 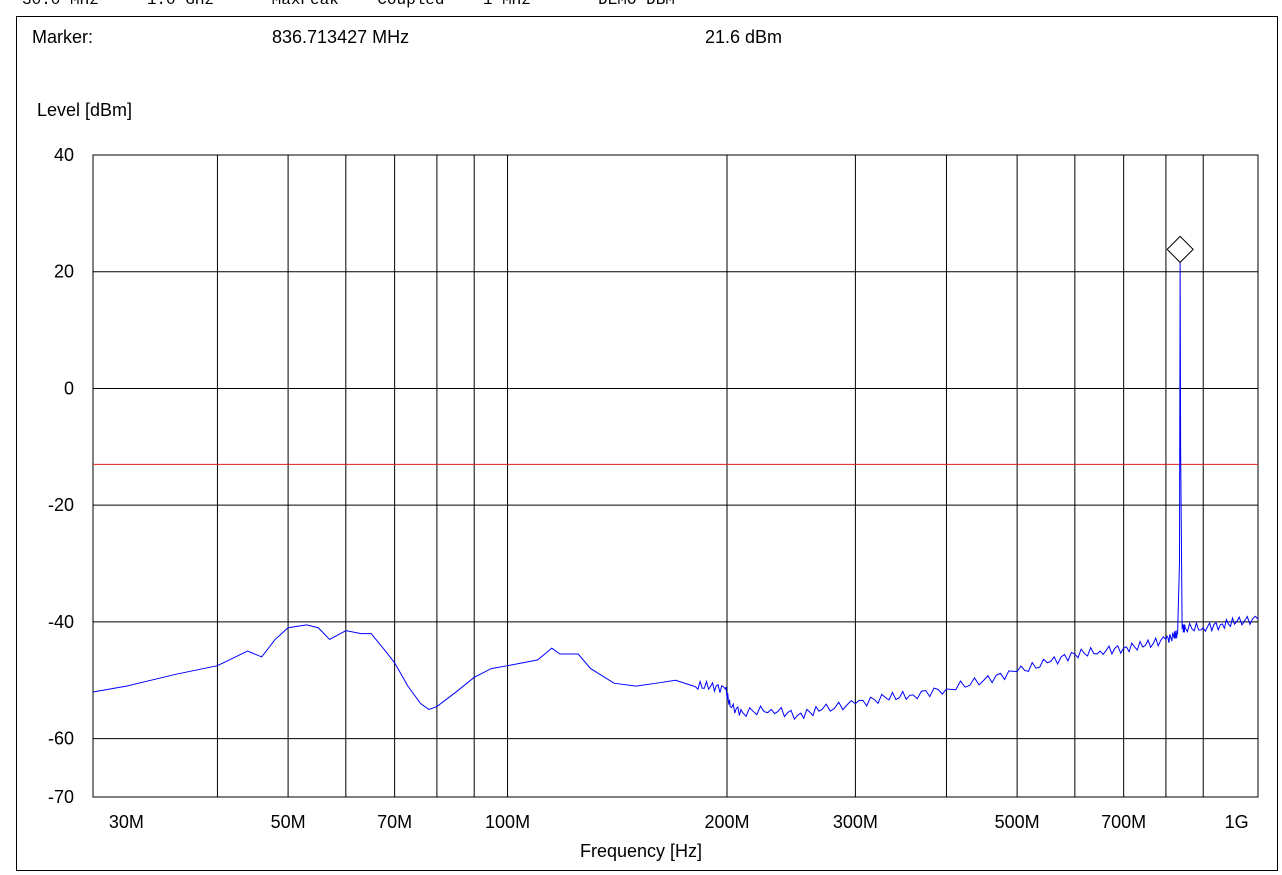 What do you see at coordinates (641, 851) in the screenshot?
I see `x-axis-label: Frequency [Hz]` at bounding box center [641, 851].